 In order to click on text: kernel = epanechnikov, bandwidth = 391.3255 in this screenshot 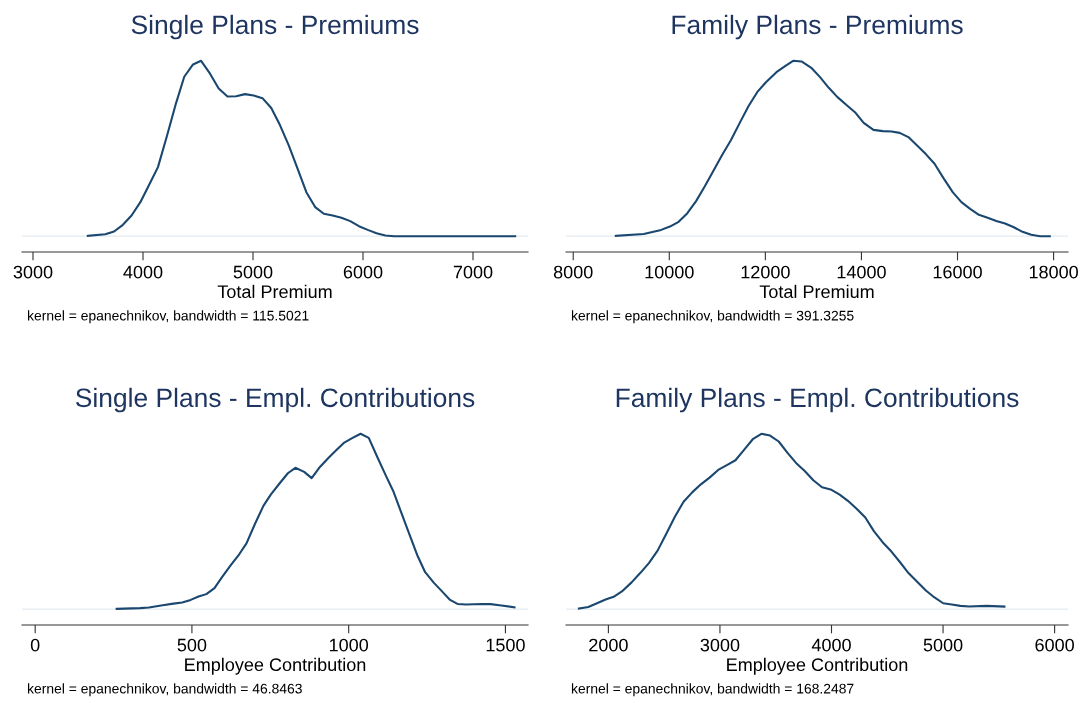, I will do `click(712, 317)`.